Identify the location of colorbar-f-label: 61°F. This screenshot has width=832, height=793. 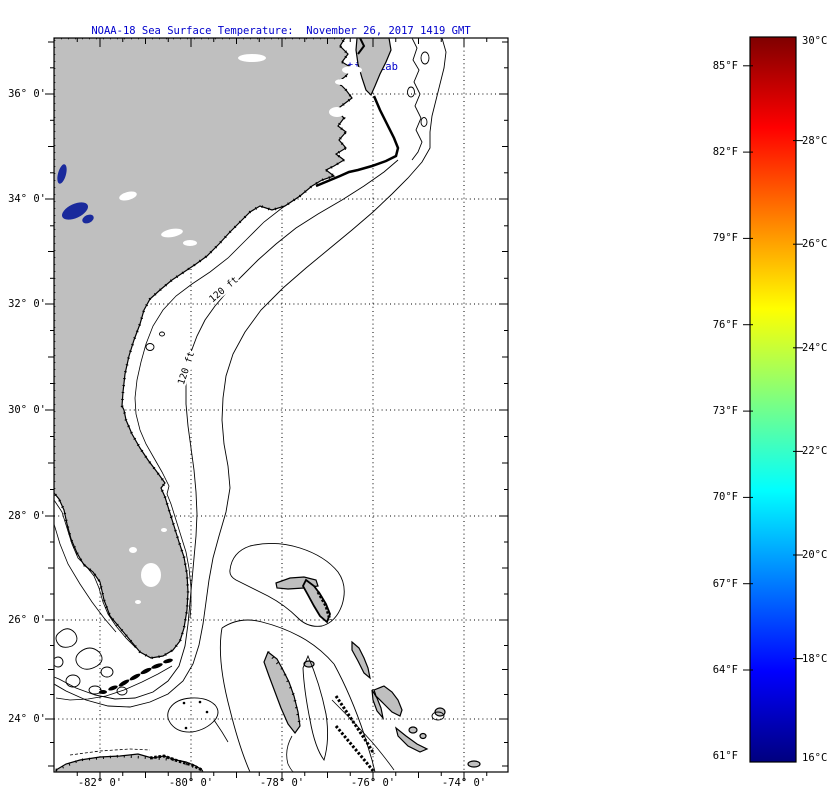
(725, 756).